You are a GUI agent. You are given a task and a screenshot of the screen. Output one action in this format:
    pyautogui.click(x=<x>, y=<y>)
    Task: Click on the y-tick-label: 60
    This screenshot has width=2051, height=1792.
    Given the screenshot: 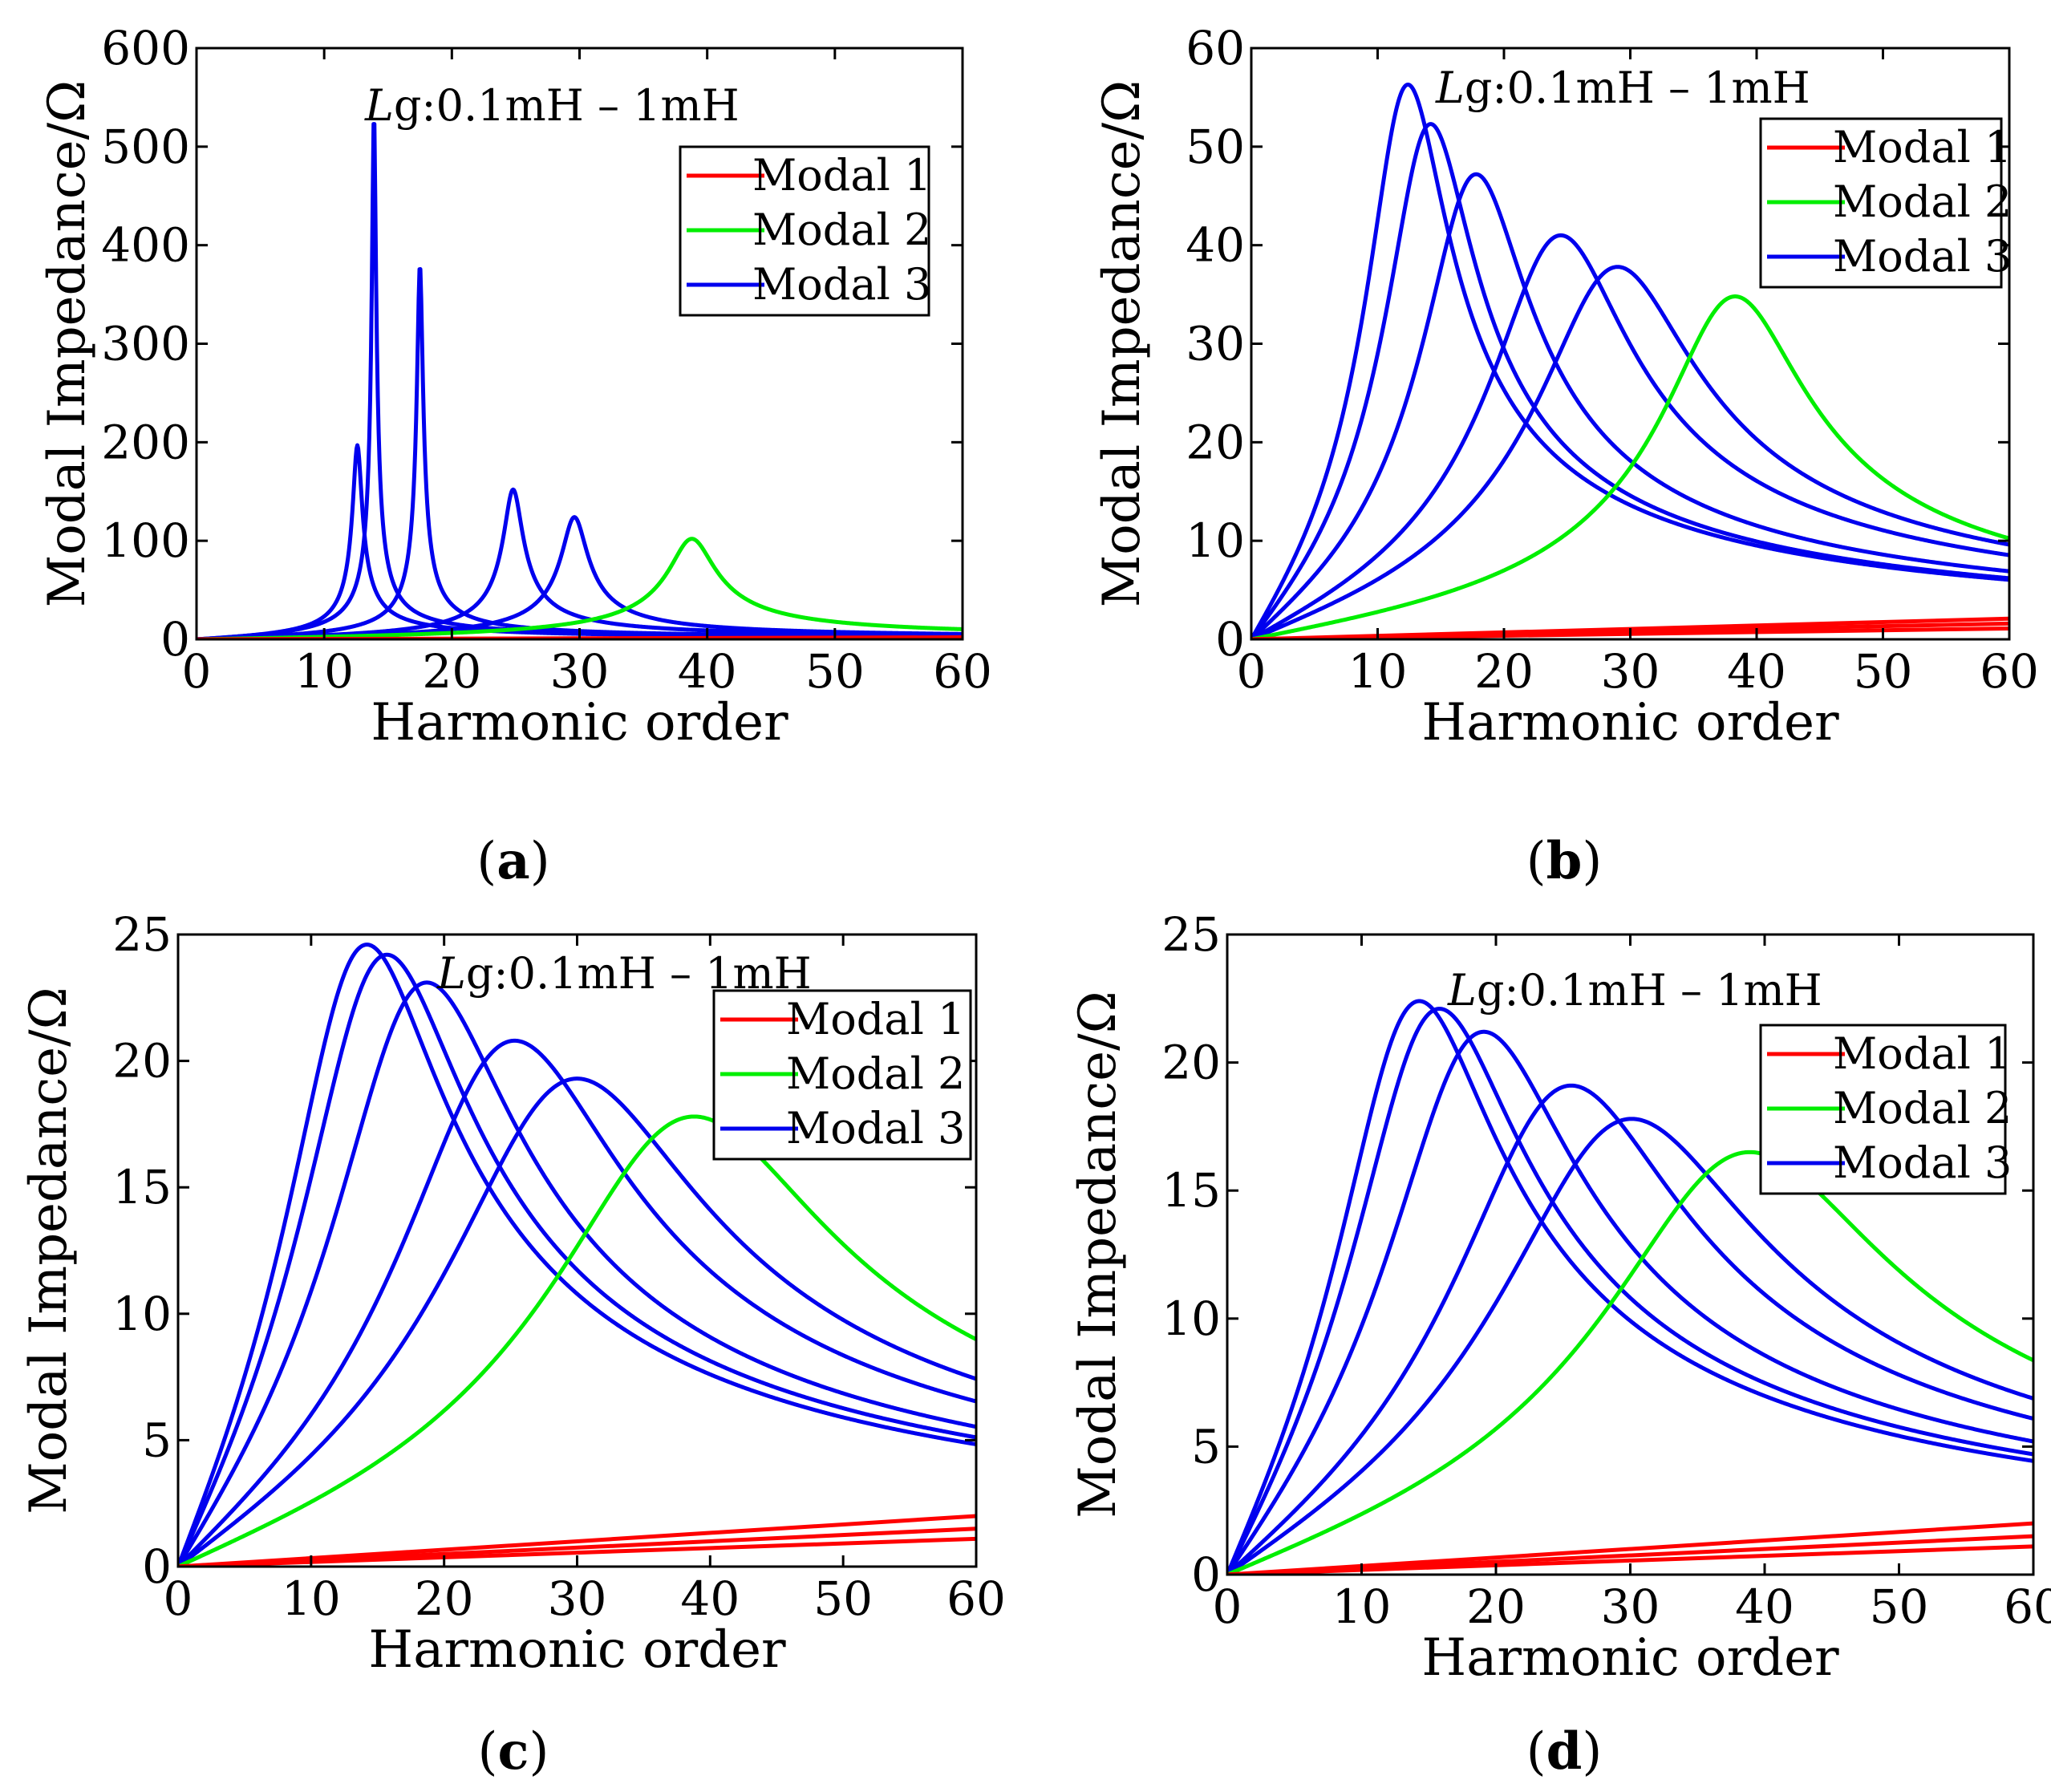 What is the action you would take?
    pyautogui.click(x=1216, y=48)
    